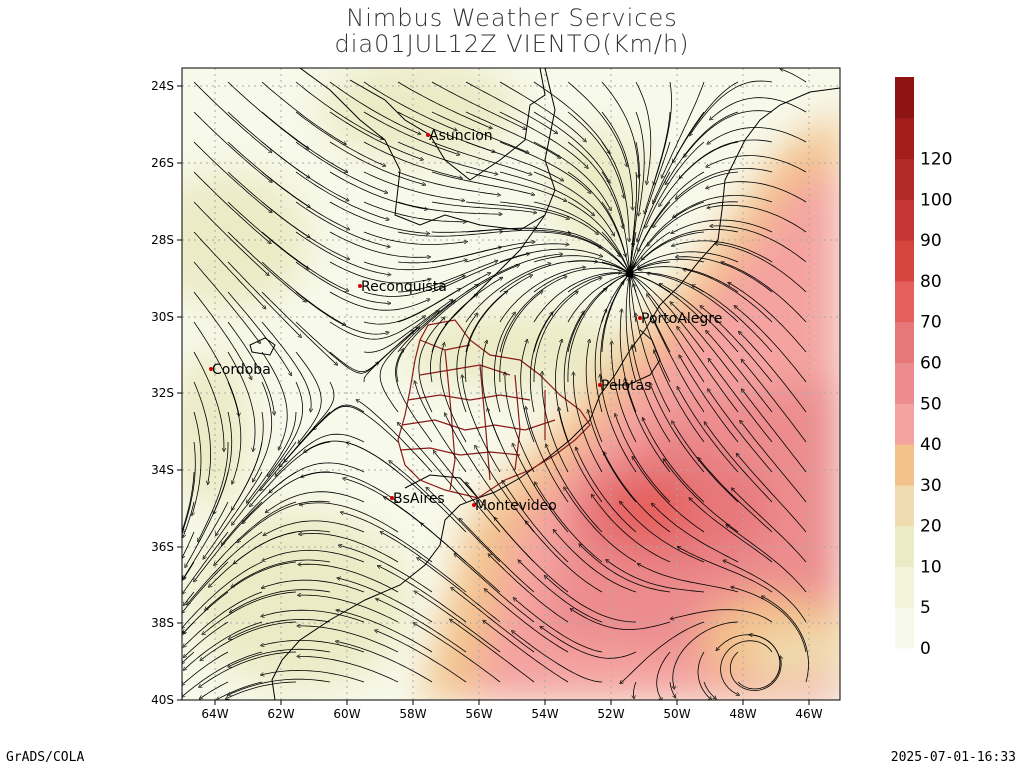  I want to click on city-label: Cordoba, so click(241, 370).